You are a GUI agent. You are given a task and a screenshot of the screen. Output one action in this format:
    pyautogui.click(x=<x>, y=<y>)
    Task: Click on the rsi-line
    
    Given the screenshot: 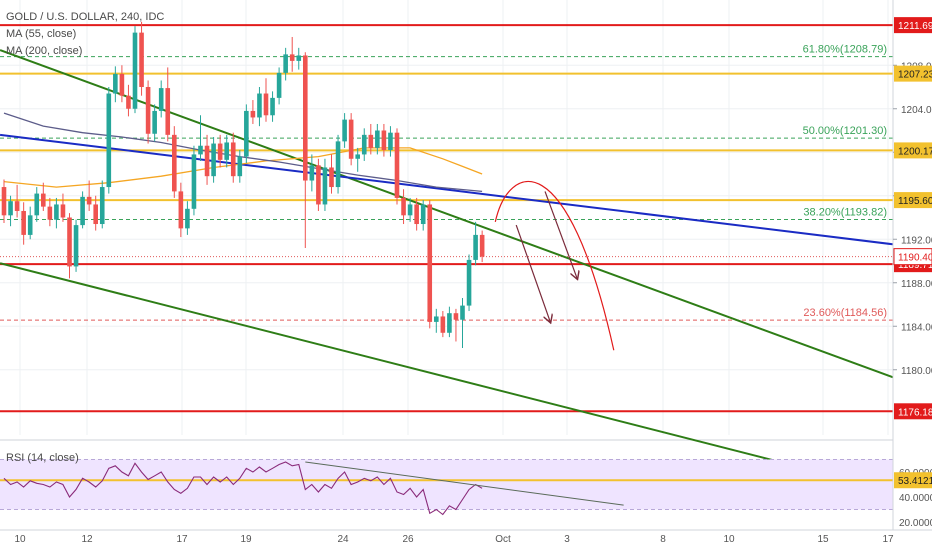 What is the action you would take?
    pyautogui.click(x=243, y=488)
    